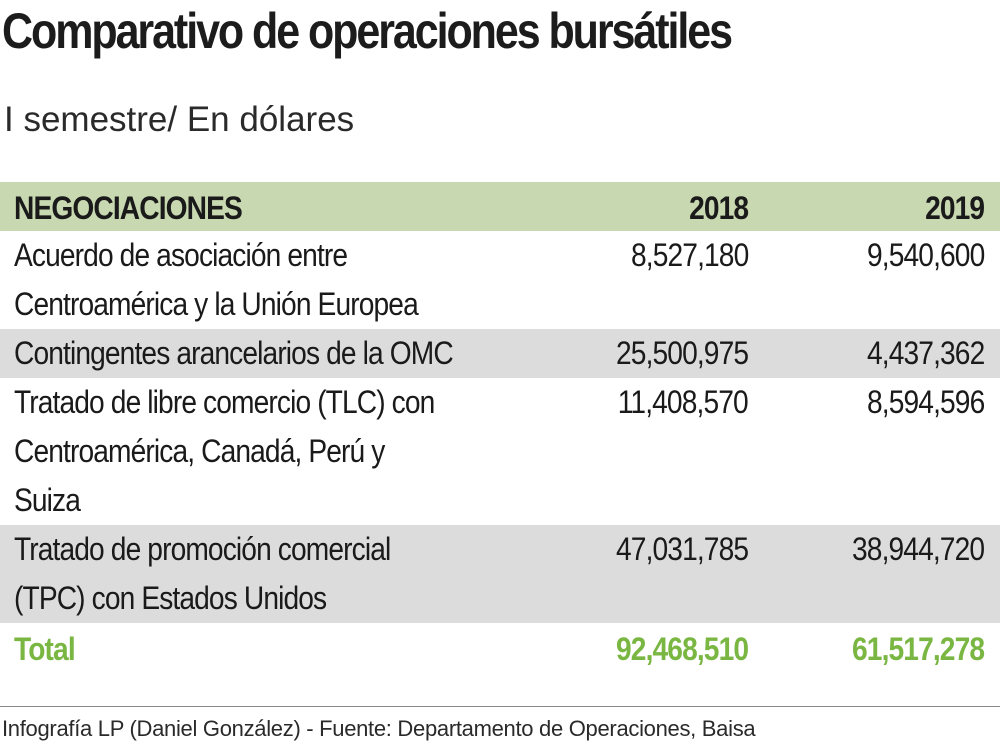 This screenshot has height=746, width=1000. What do you see at coordinates (179, 119) in the screenshot?
I see `page-subtitle: I semestre/ En dólares` at bounding box center [179, 119].